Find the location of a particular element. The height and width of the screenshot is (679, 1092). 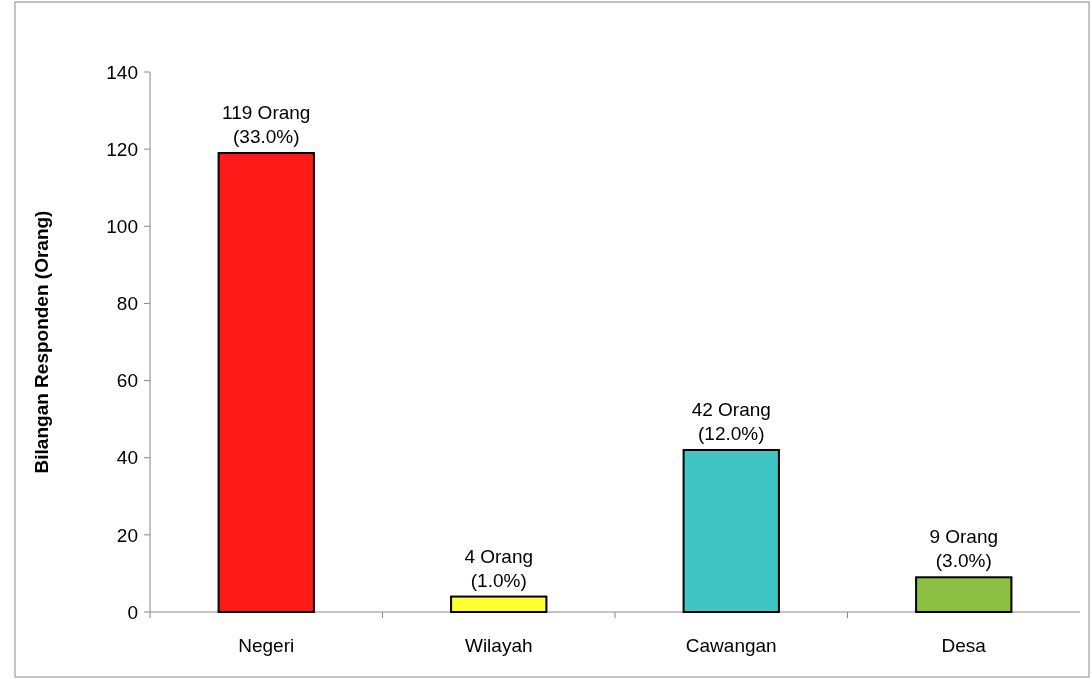

y-tick-label: 20 is located at coordinates (127, 535).